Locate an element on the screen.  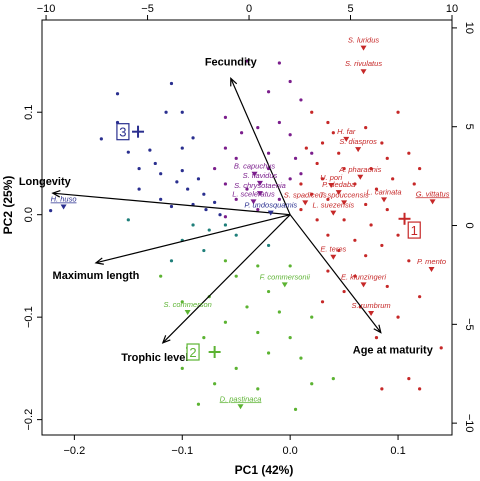
species-label: T. spouccensis is located at coordinates (344, 194).